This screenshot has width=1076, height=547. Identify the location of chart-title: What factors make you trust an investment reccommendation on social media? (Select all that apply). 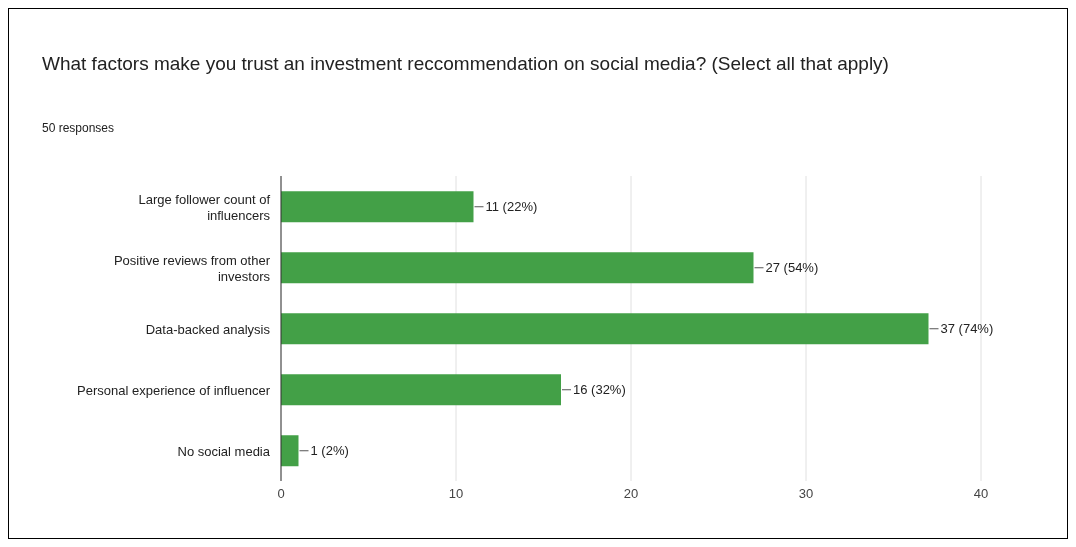
(466, 64).